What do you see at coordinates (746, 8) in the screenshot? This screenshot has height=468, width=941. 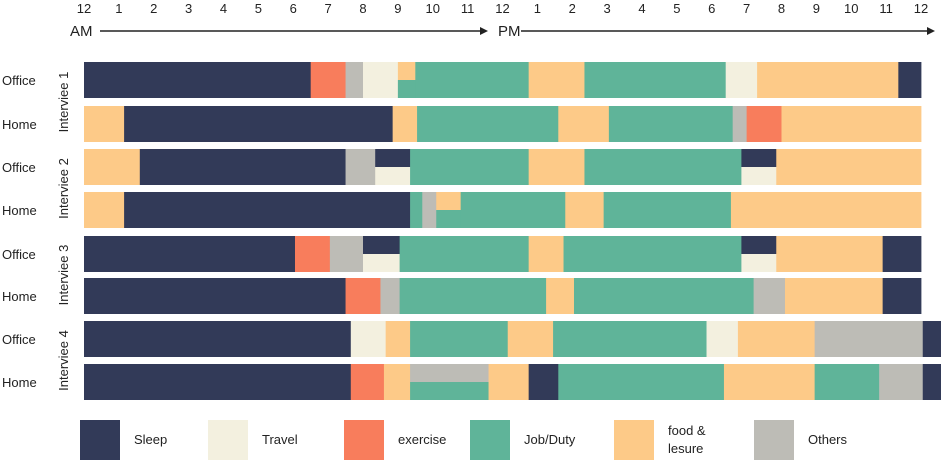 I see `time-tick-label: 7` at bounding box center [746, 8].